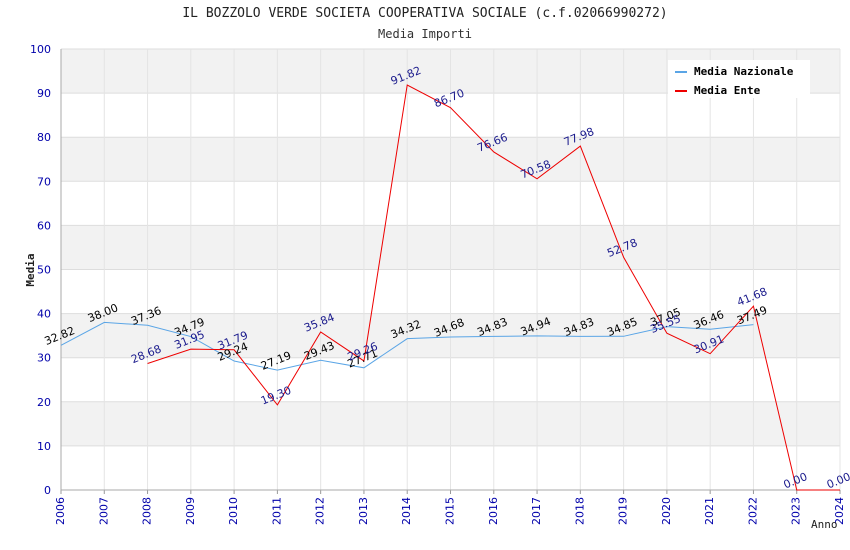 This screenshot has width=850, height=550. Describe the element at coordinates (407, 346) in the screenshot. I see `series-line-media-nazionale` at that location.